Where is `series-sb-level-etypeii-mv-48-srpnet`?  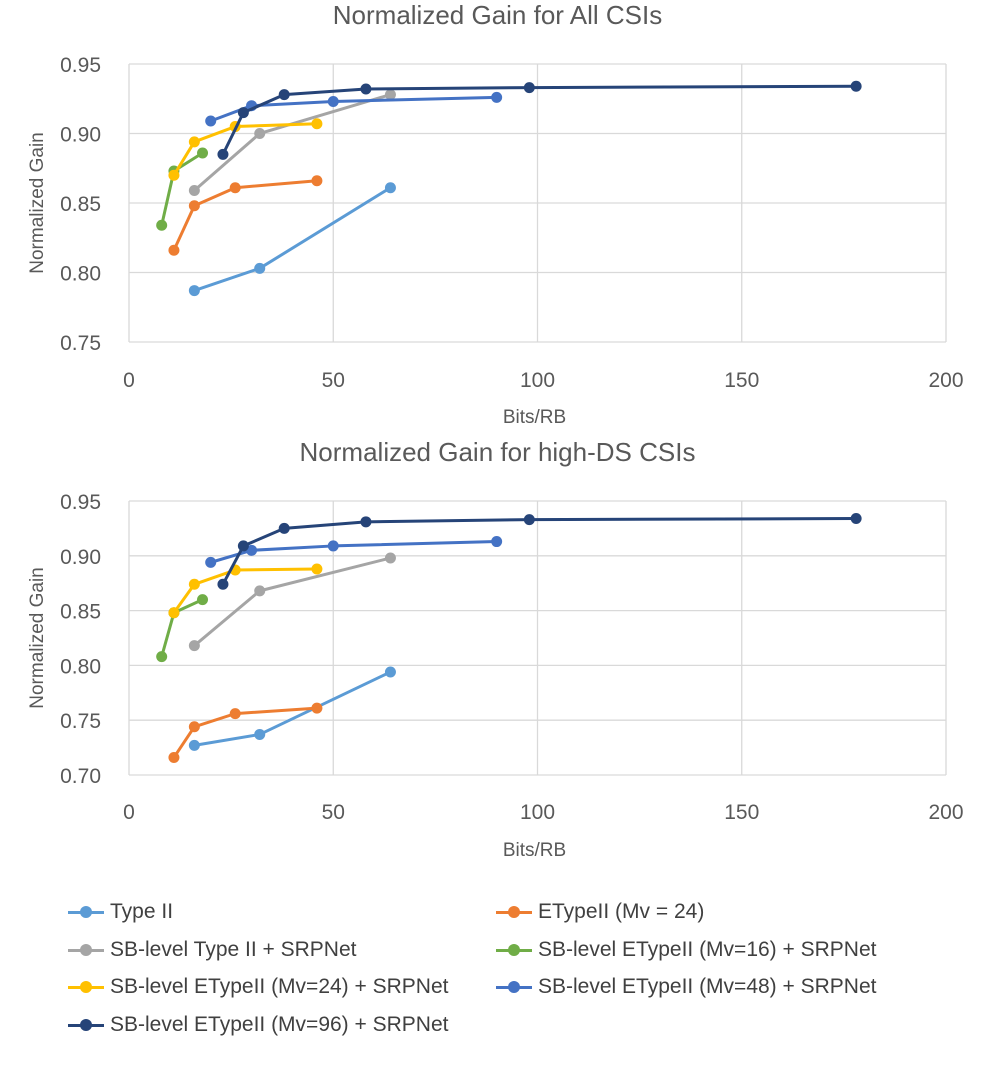
series-sb-level-etypeii-mv-48-srpnet is located at coordinates (354, 552).